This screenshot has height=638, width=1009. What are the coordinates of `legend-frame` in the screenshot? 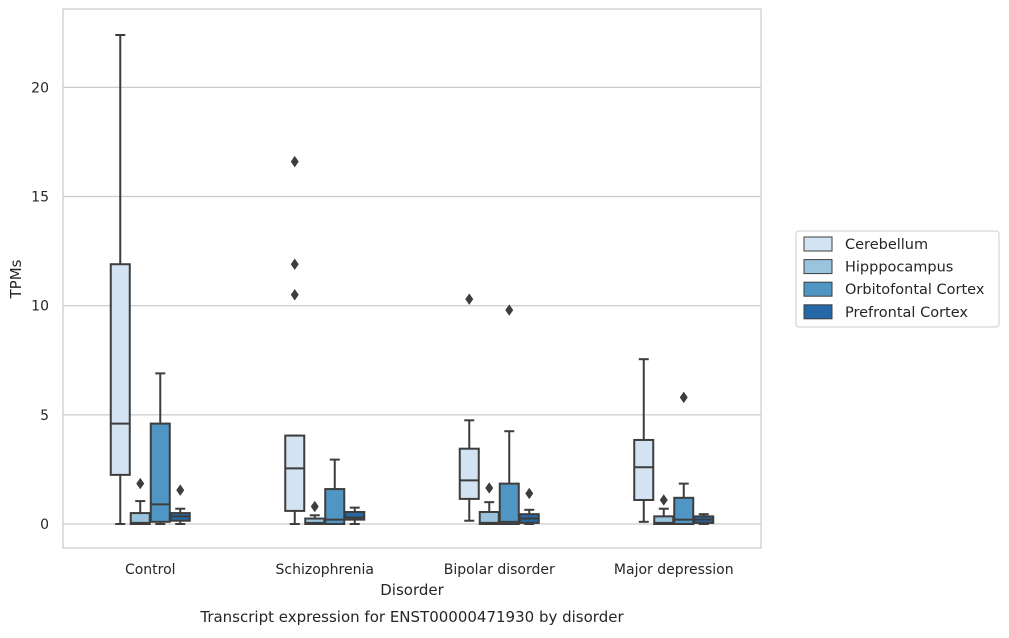 It's located at (897, 279).